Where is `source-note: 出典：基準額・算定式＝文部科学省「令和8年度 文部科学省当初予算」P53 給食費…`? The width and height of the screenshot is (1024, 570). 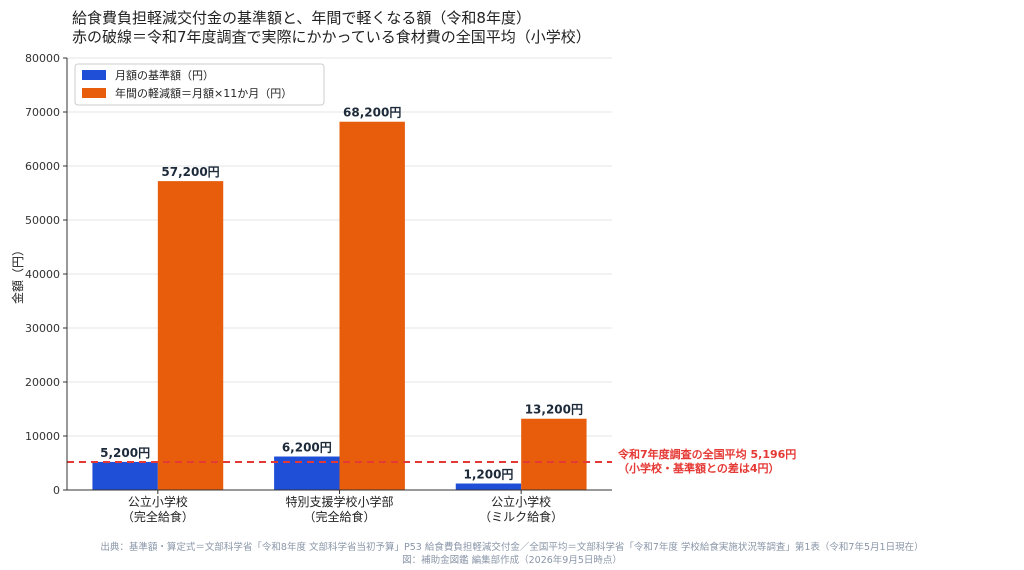 source-note: 出典：基準額・算定式＝文部科学省「令和8年度 文部科学省当初予算」P53 給食費… is located at coordinates (512, 547).